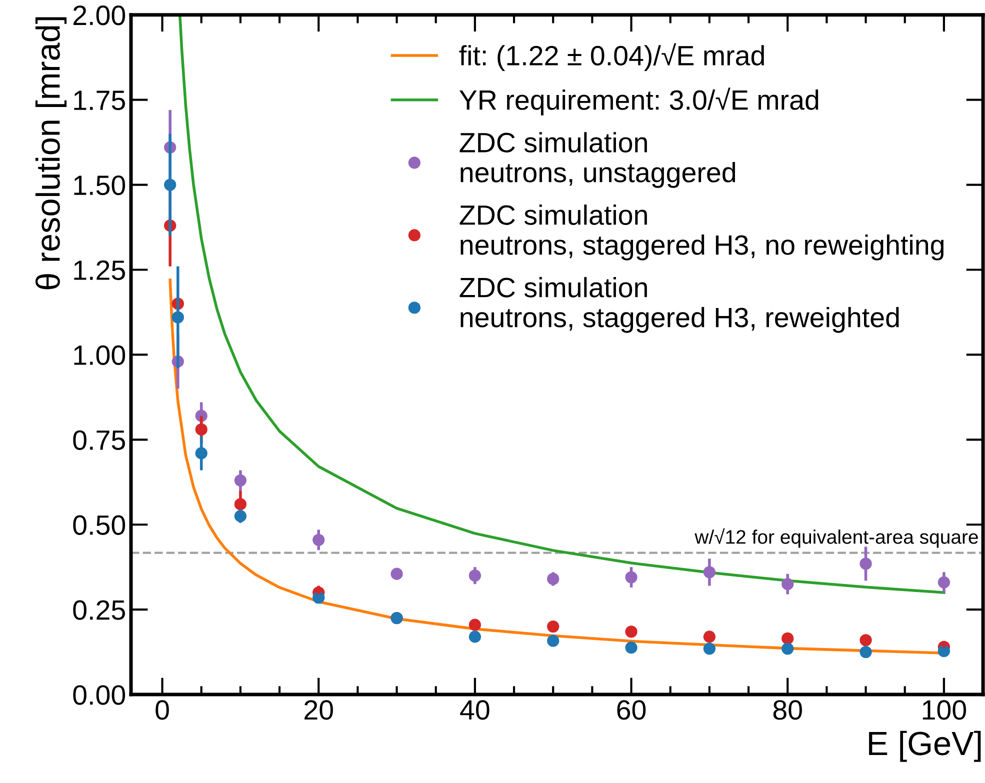 The width and height of the screenshot is (985, 783). Describe the element at coordinates (99, 16) in the screenshot. I see `y-tick-label: 2.00` at that location.